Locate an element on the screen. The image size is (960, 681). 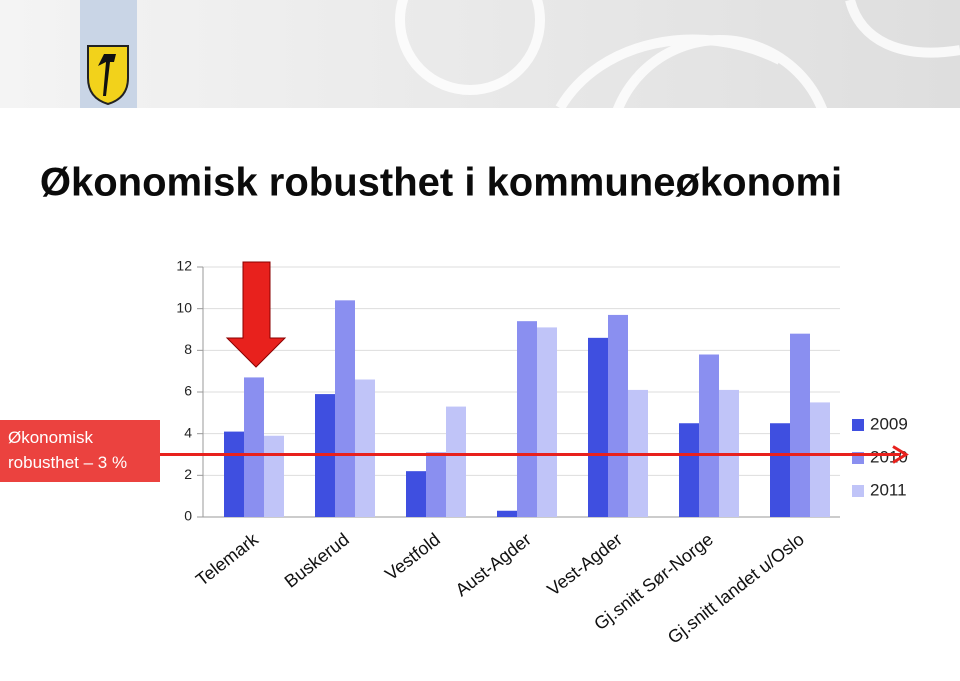
highlight-arrow is located at coordinates (256, 314).